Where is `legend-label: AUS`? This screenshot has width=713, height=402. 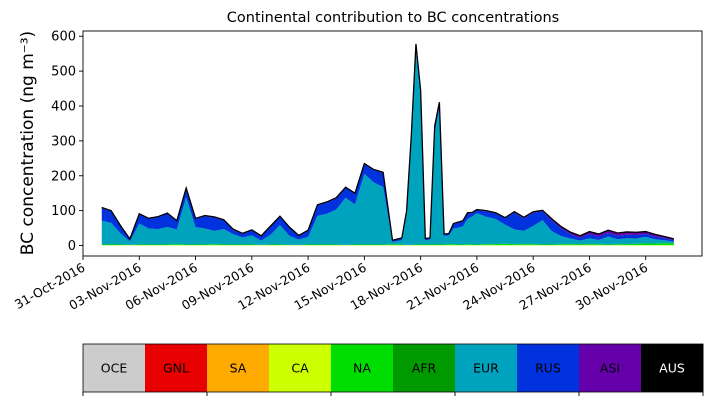 legend-label: AUS is located at coordinates (672, 368).